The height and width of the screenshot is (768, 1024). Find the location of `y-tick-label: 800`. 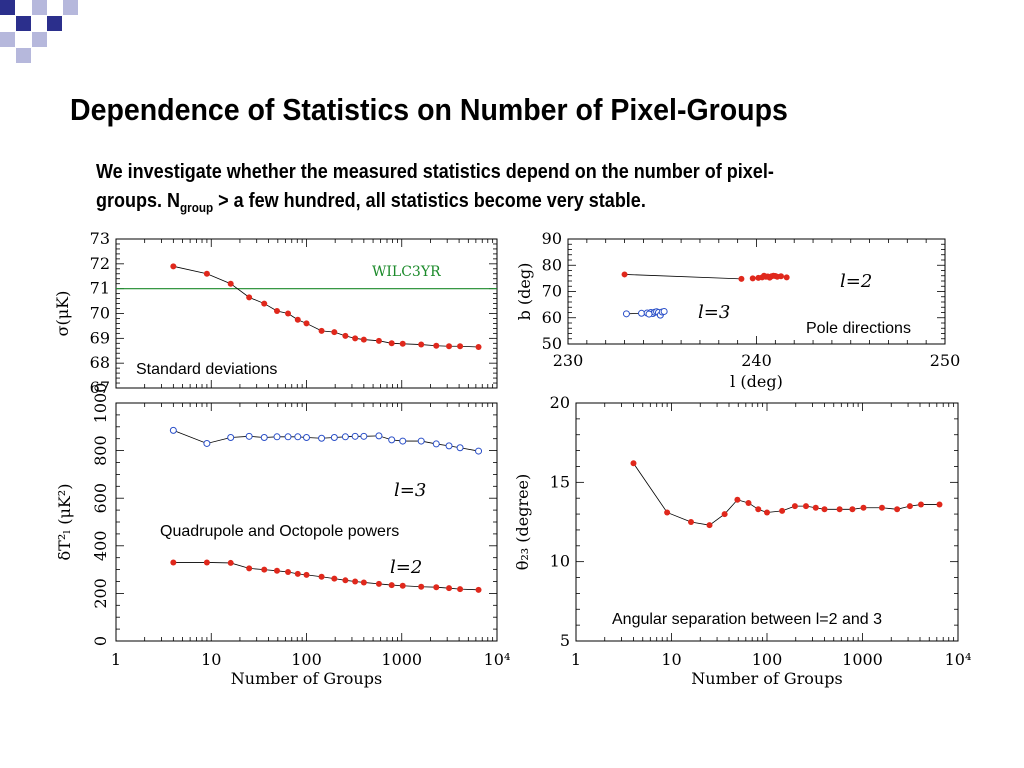

y-tick-label: 800 is located at coordinates (100, 450).